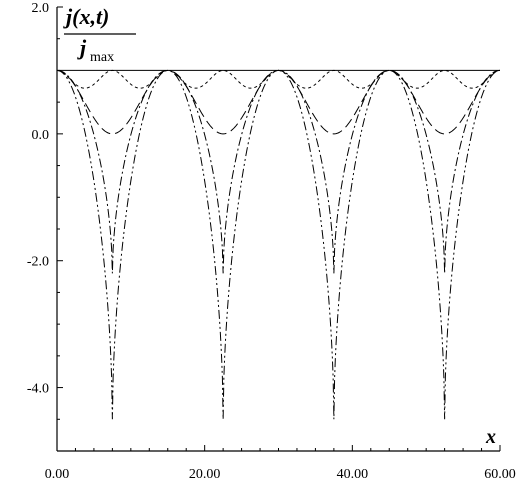 This screenshot has height=492, width=528. I want to click on x-tick-label: 40.00, so click(353, 474).